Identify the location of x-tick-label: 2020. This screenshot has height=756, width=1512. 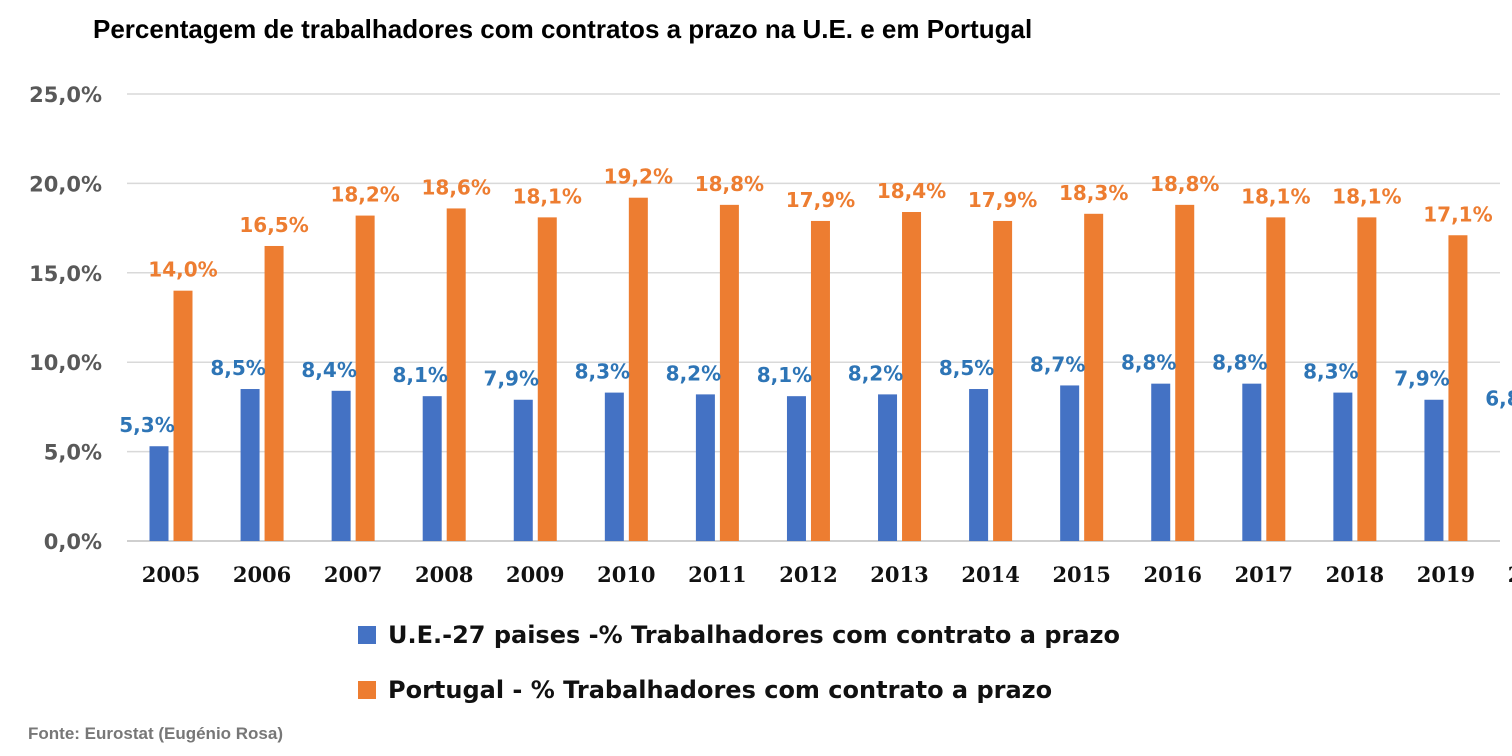
(1510, 574).